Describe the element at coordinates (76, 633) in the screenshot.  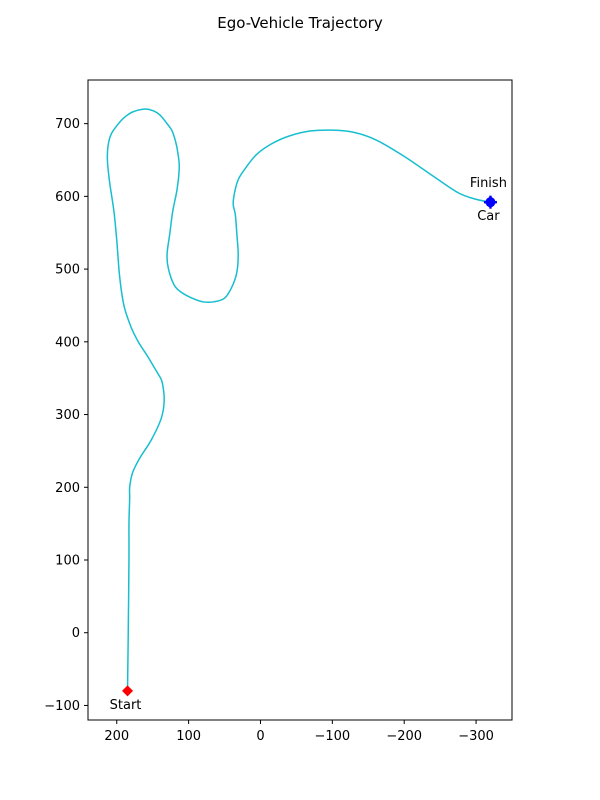
I see `y-tick-label: 0` at that location.